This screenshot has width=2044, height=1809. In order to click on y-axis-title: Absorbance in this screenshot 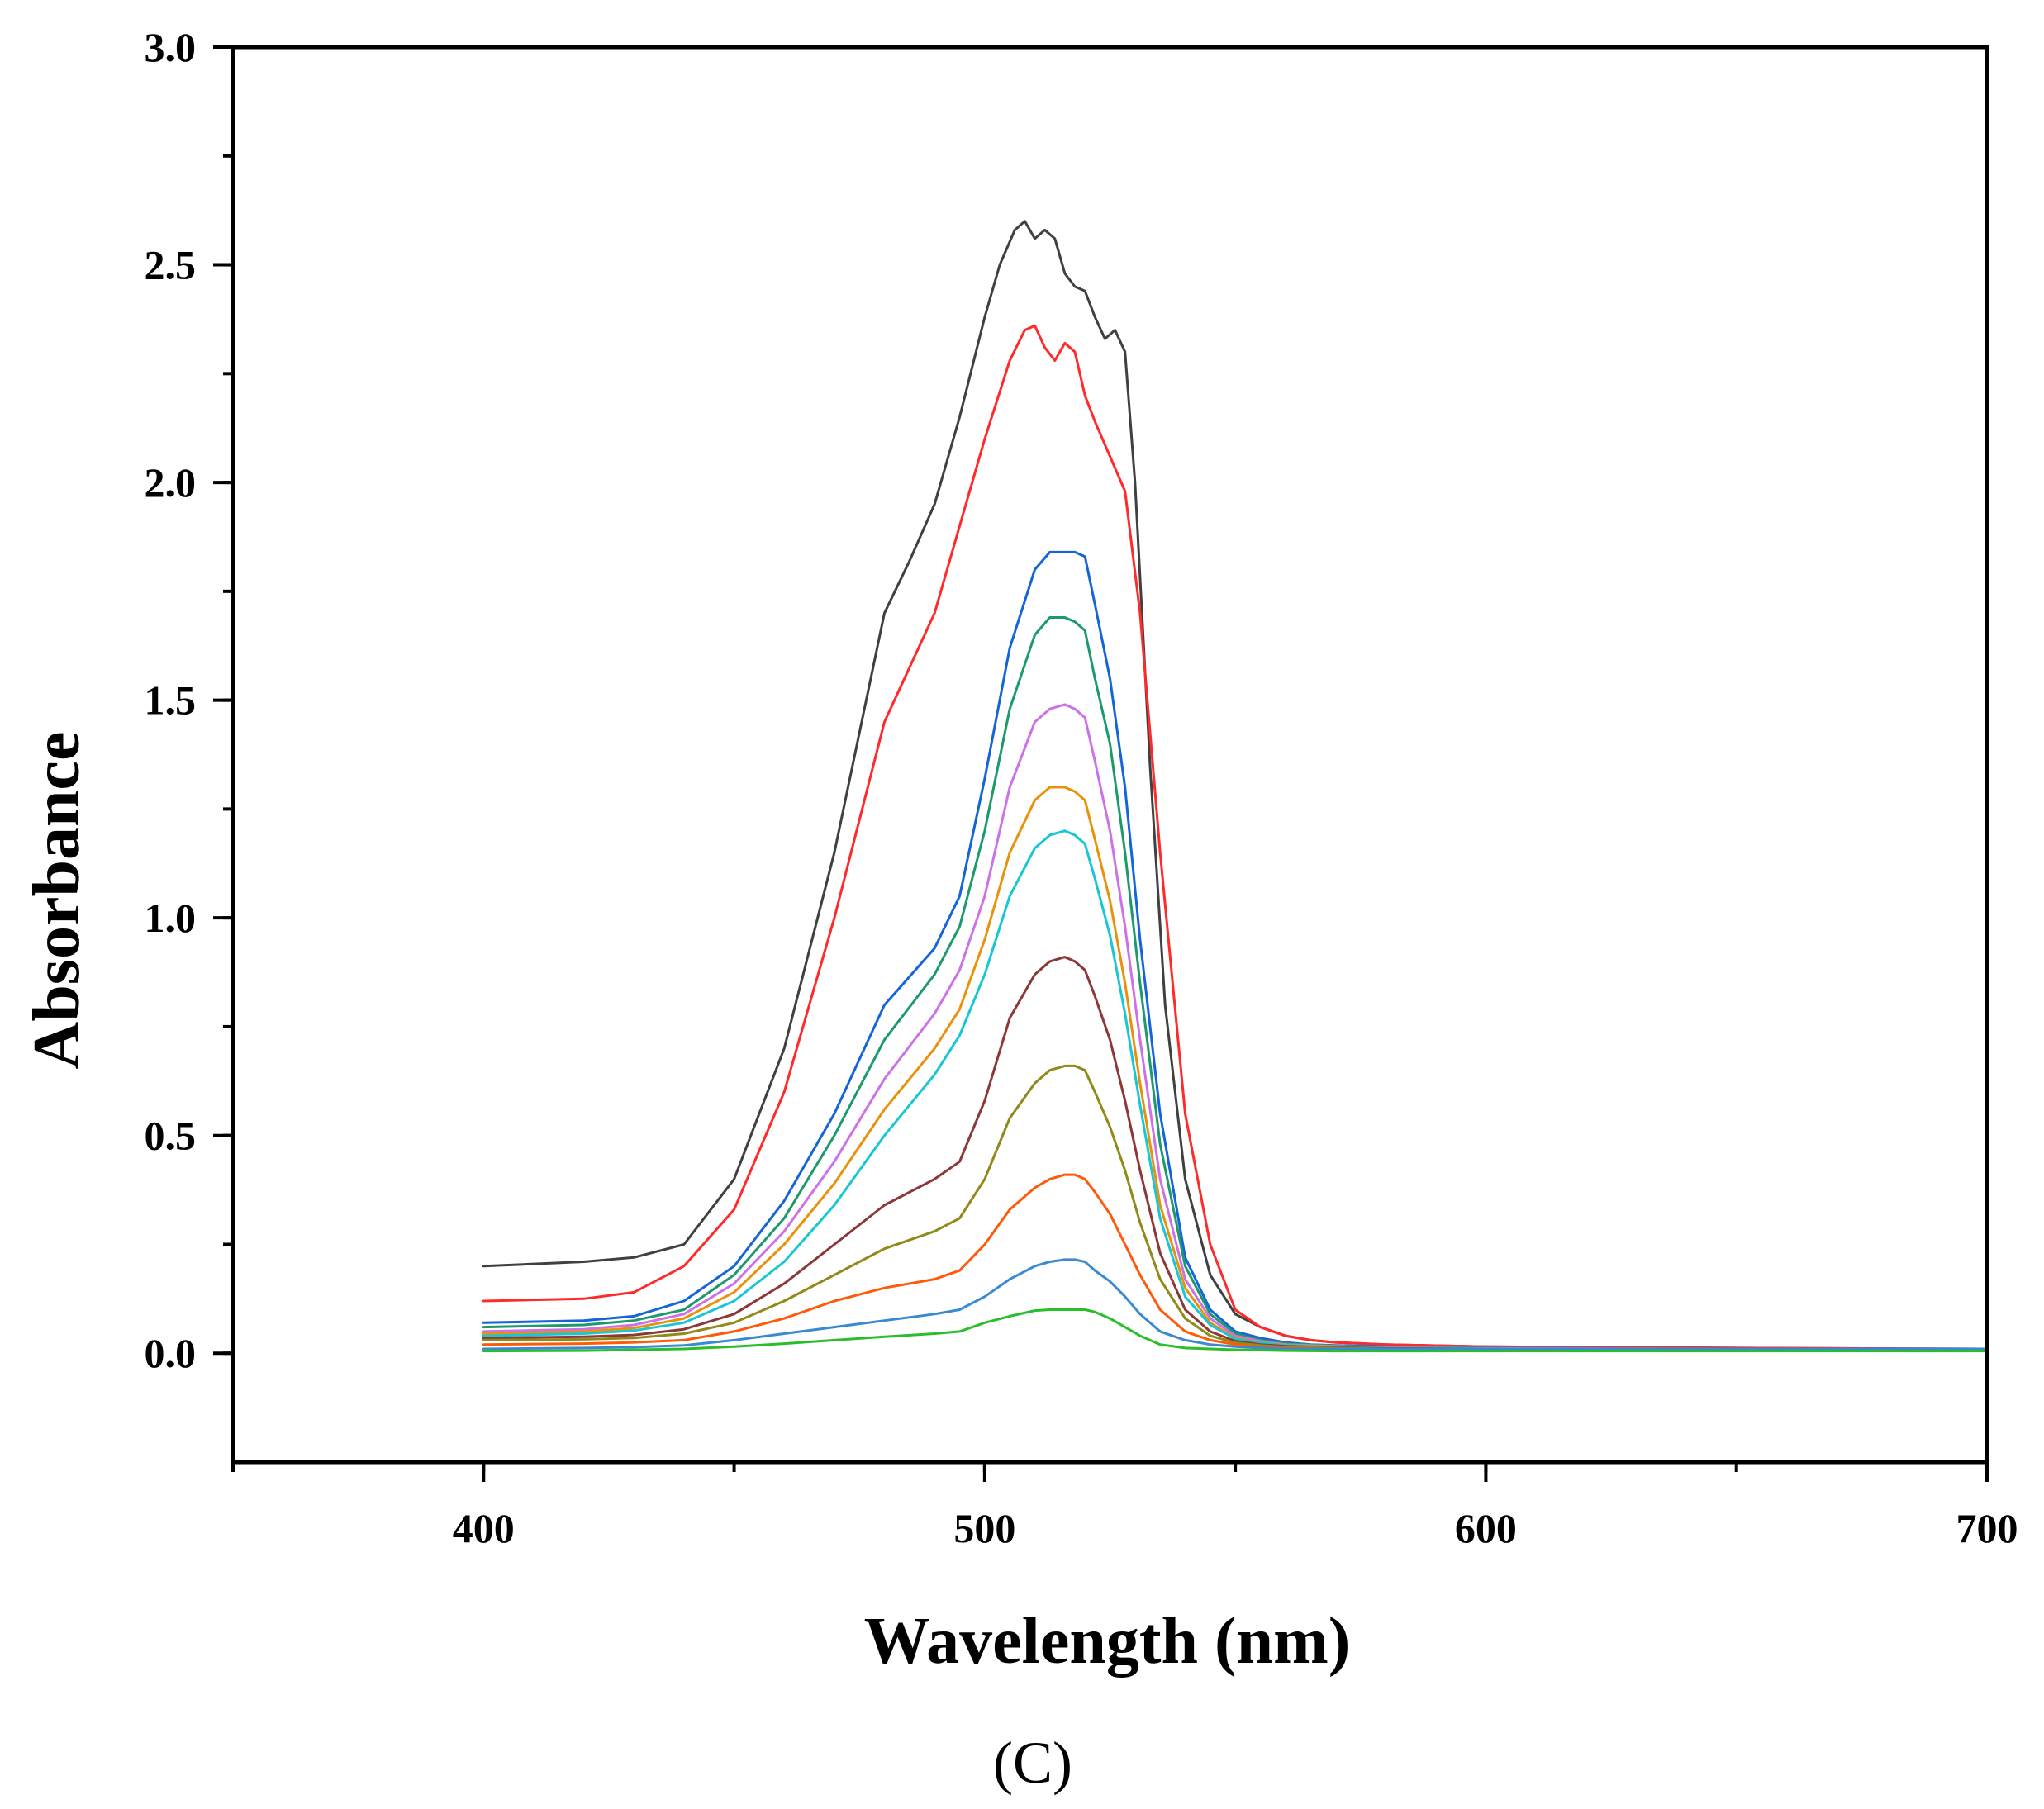, I will do `click(57, 901)`.